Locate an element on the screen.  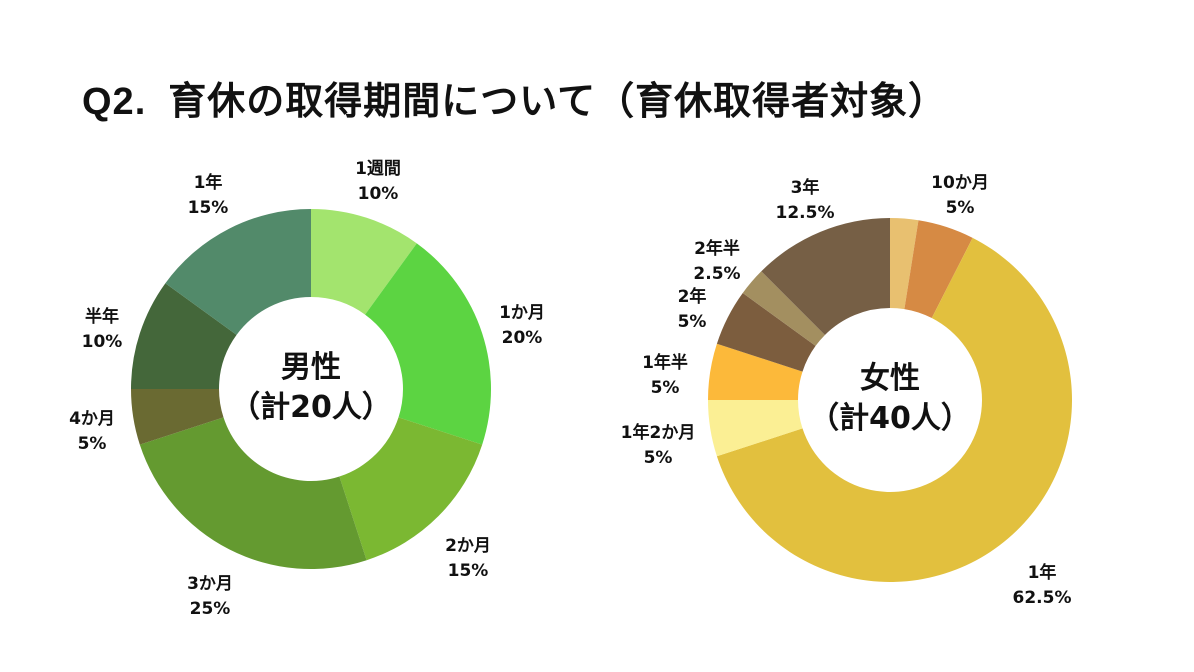
male-slice-label-5: 半年 10% is located at coordinates (102, 329).